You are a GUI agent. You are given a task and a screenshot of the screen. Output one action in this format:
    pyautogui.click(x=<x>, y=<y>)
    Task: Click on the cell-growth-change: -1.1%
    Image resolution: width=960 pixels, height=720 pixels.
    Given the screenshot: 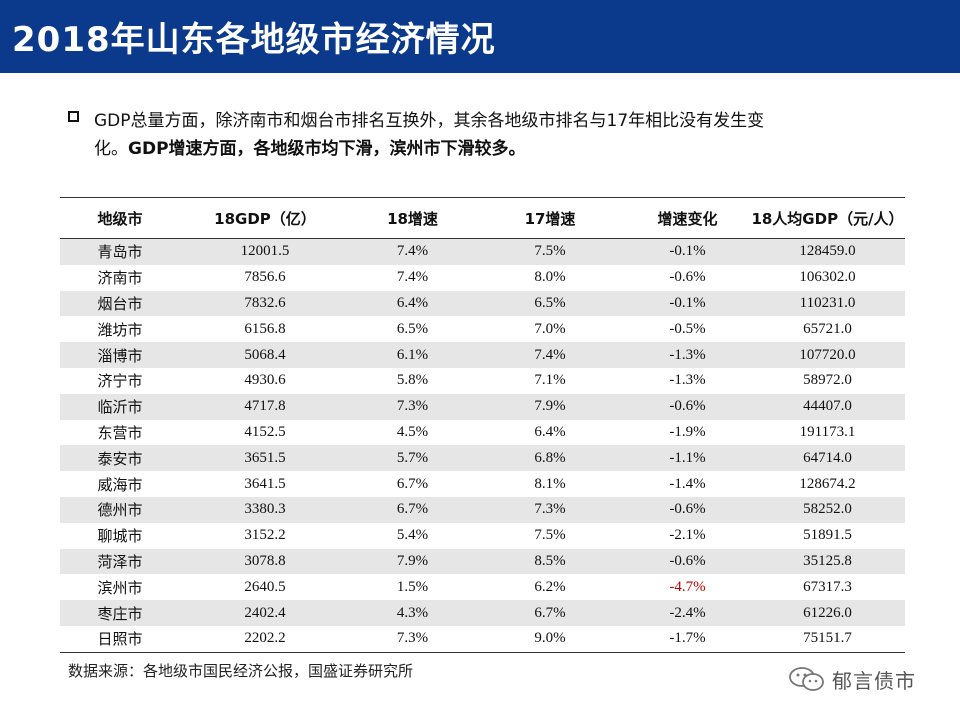 What is the action you would take?
    pyautogui.click(x=687, y=458)
    